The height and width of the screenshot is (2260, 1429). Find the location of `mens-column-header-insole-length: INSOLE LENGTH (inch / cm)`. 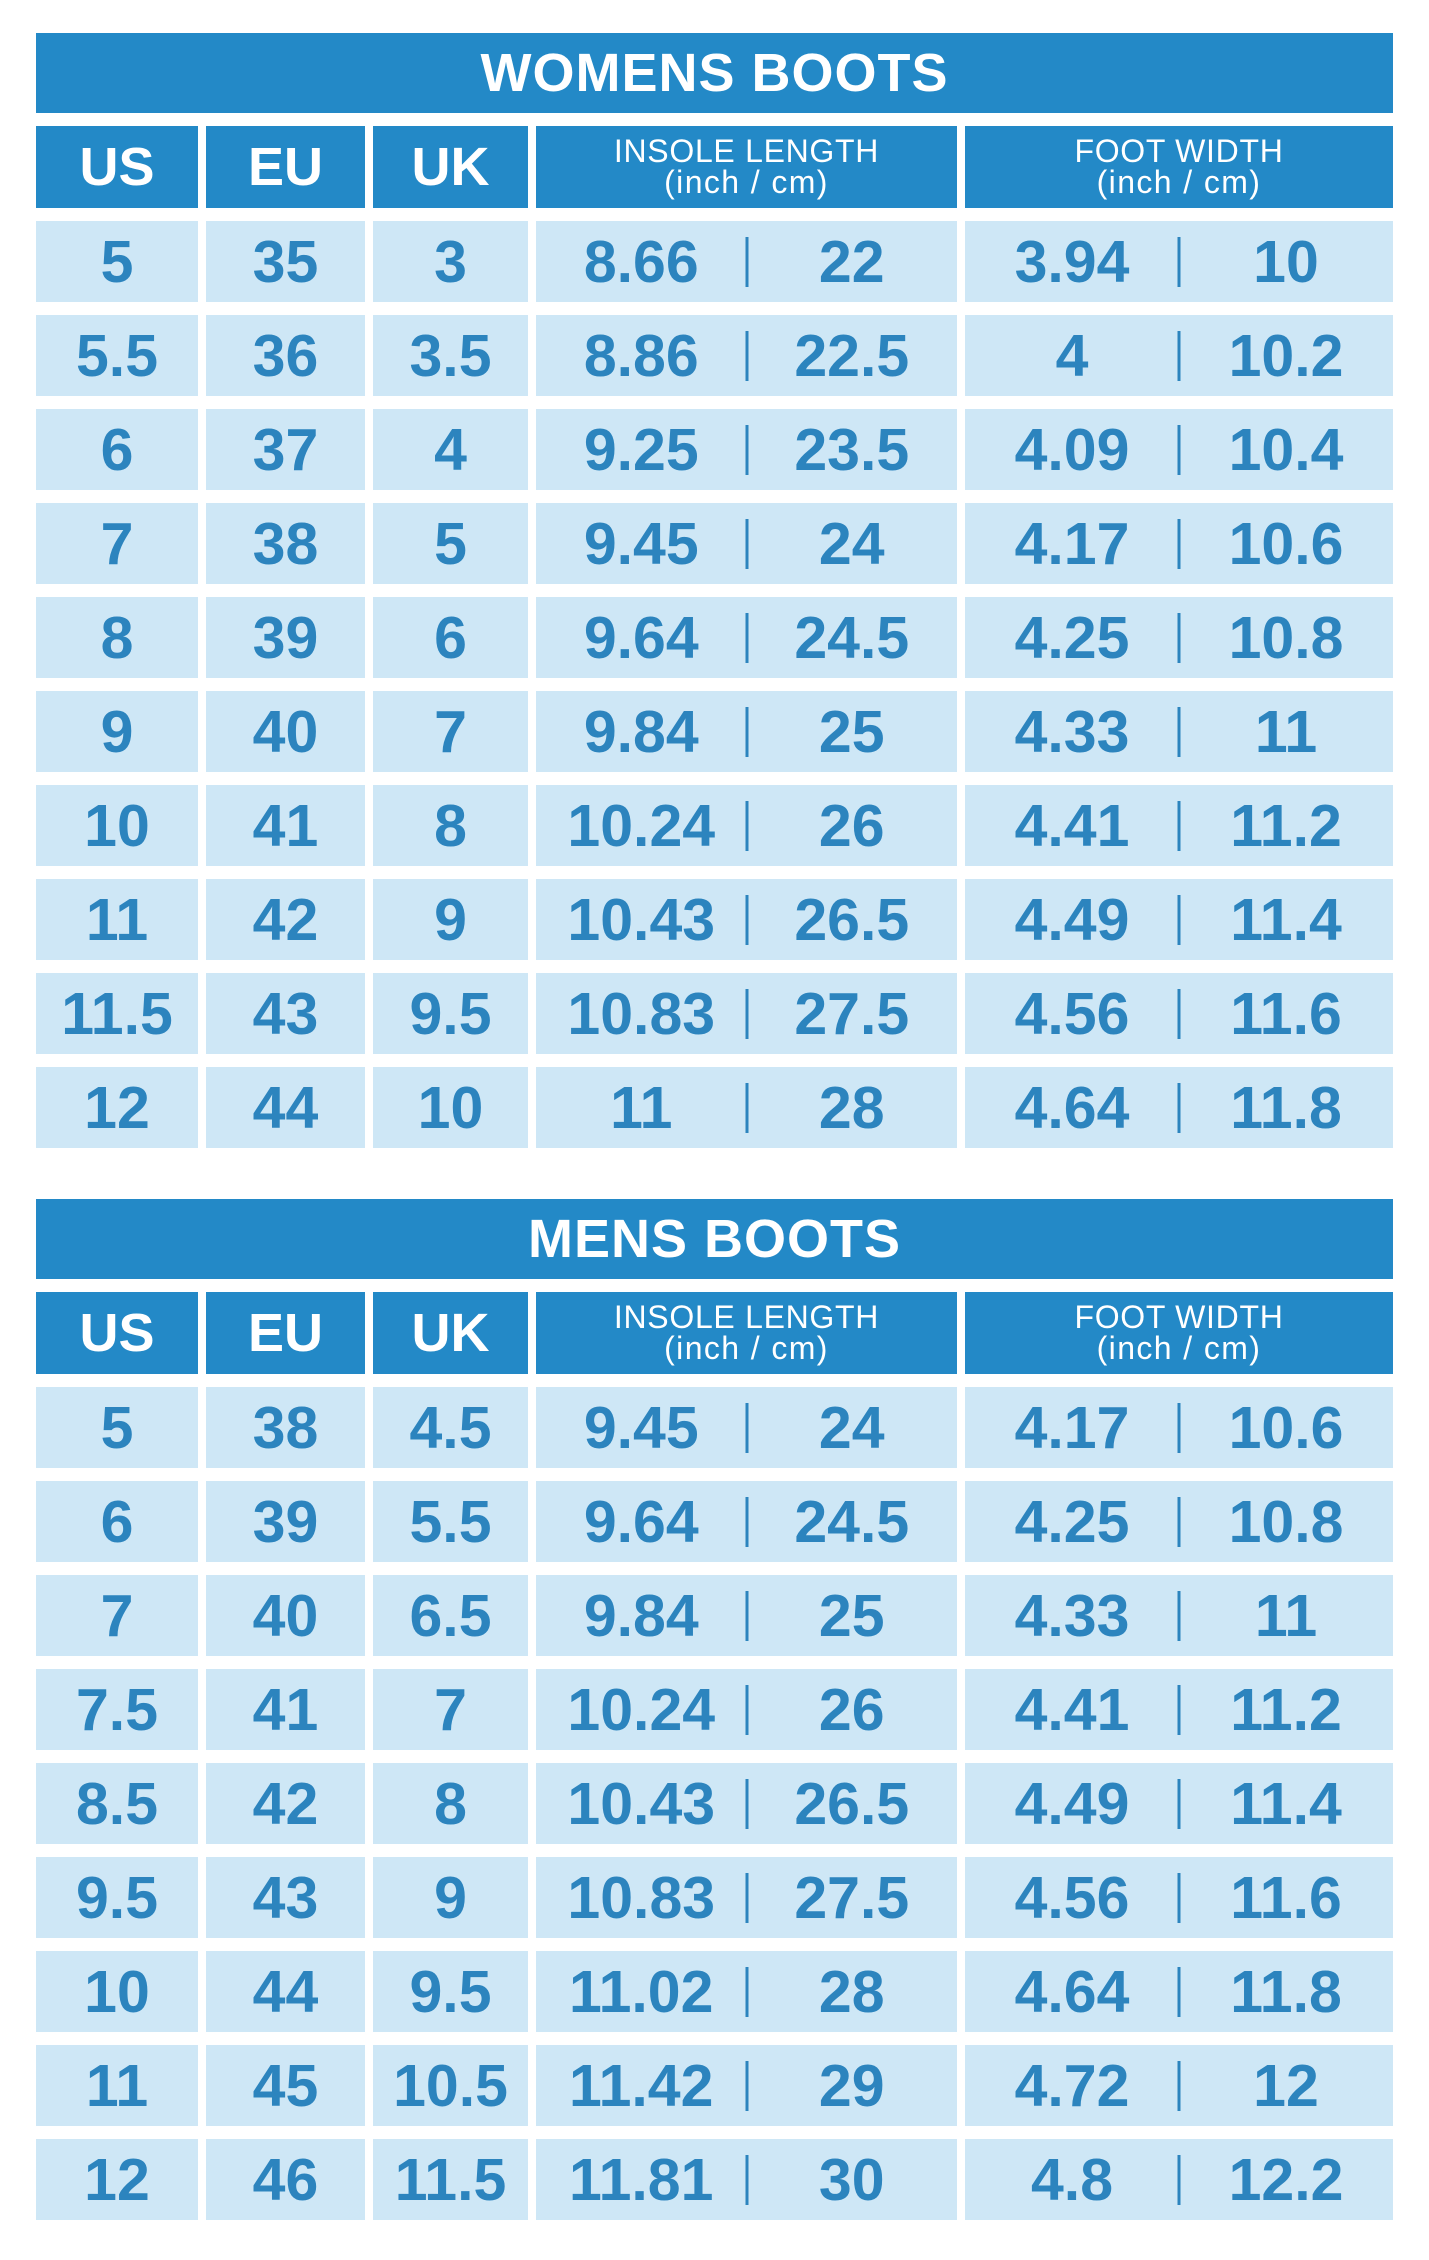

mens-column-header-insole-length: INSOLE LENGTH (inch / cm) is located at coordinates (746, 1333).